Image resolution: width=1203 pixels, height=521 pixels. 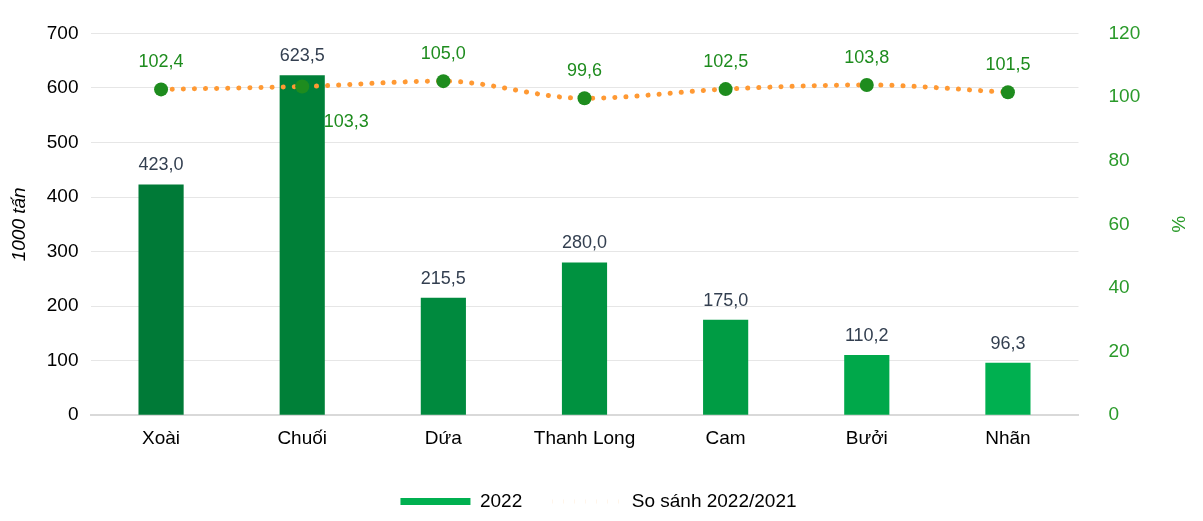 I want to click on y2-tick-label: 100, so click(x=1124, y=96).